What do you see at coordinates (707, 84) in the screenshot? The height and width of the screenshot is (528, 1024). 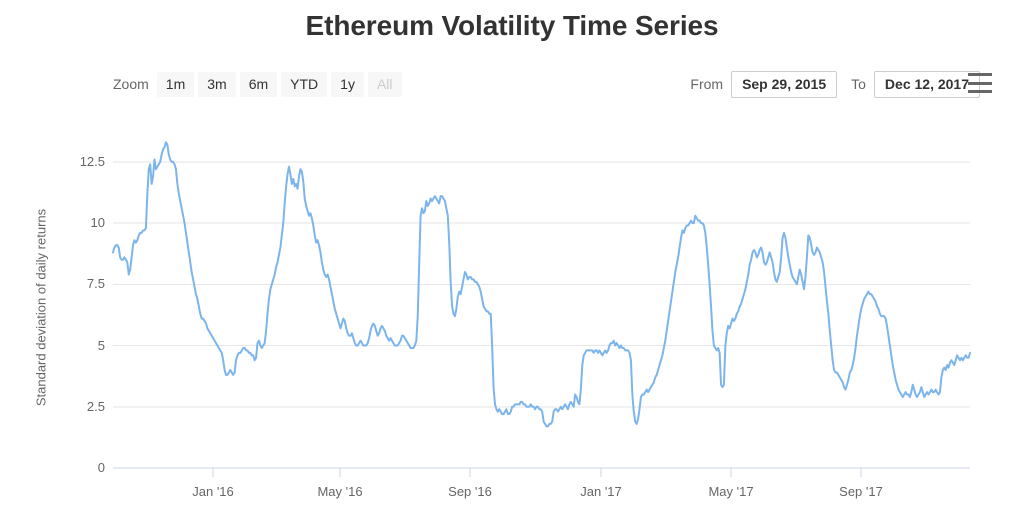 I see `from-label: From` at bounding box center [707, 84].